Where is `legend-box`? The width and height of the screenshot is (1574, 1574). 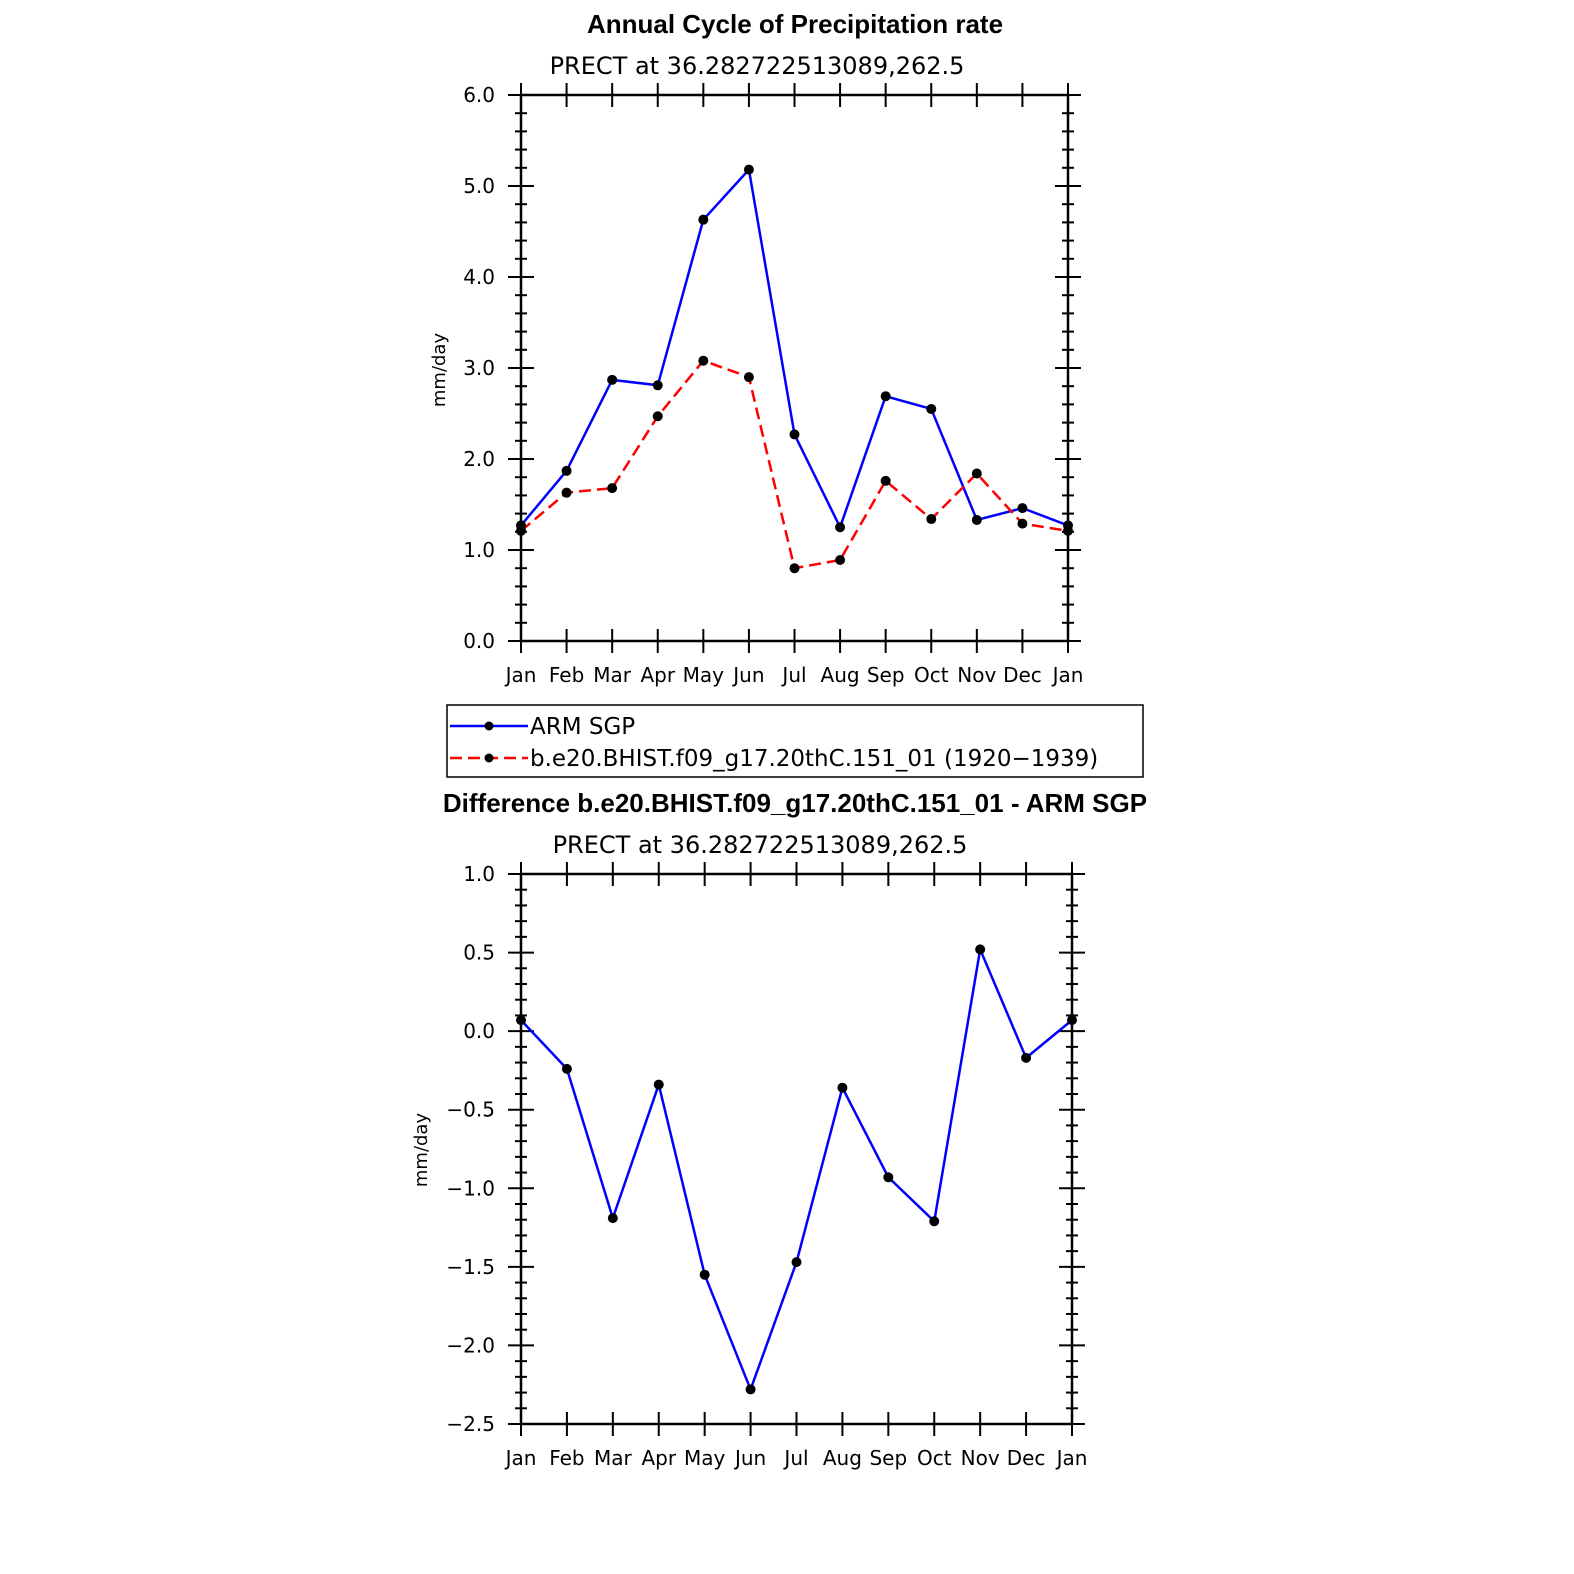
legend-box is located at coordinates (795, 741).